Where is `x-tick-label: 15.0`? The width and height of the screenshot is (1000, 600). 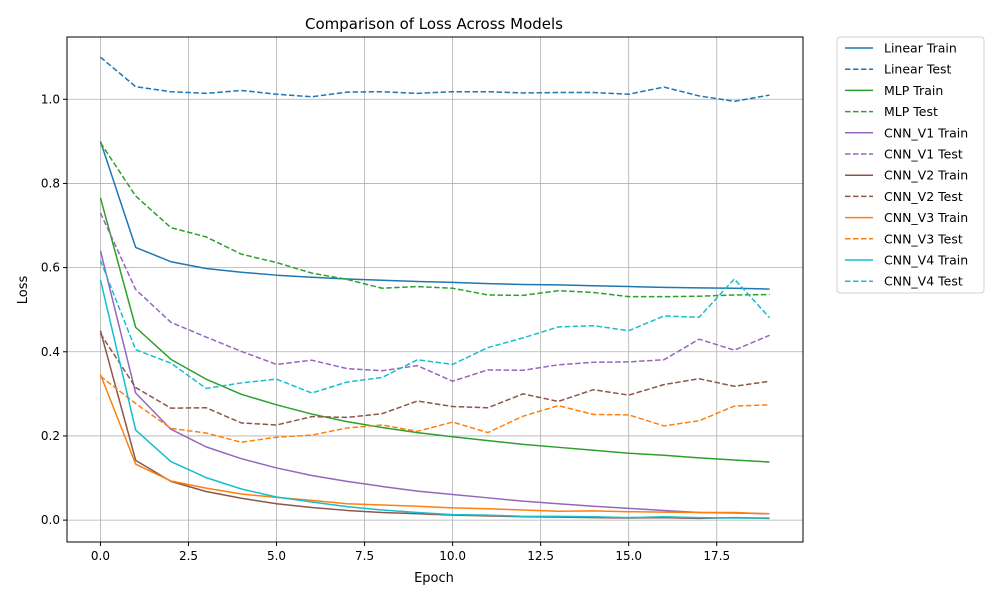 x-tick-label: 15.0 is located at coordinates (628, 556).